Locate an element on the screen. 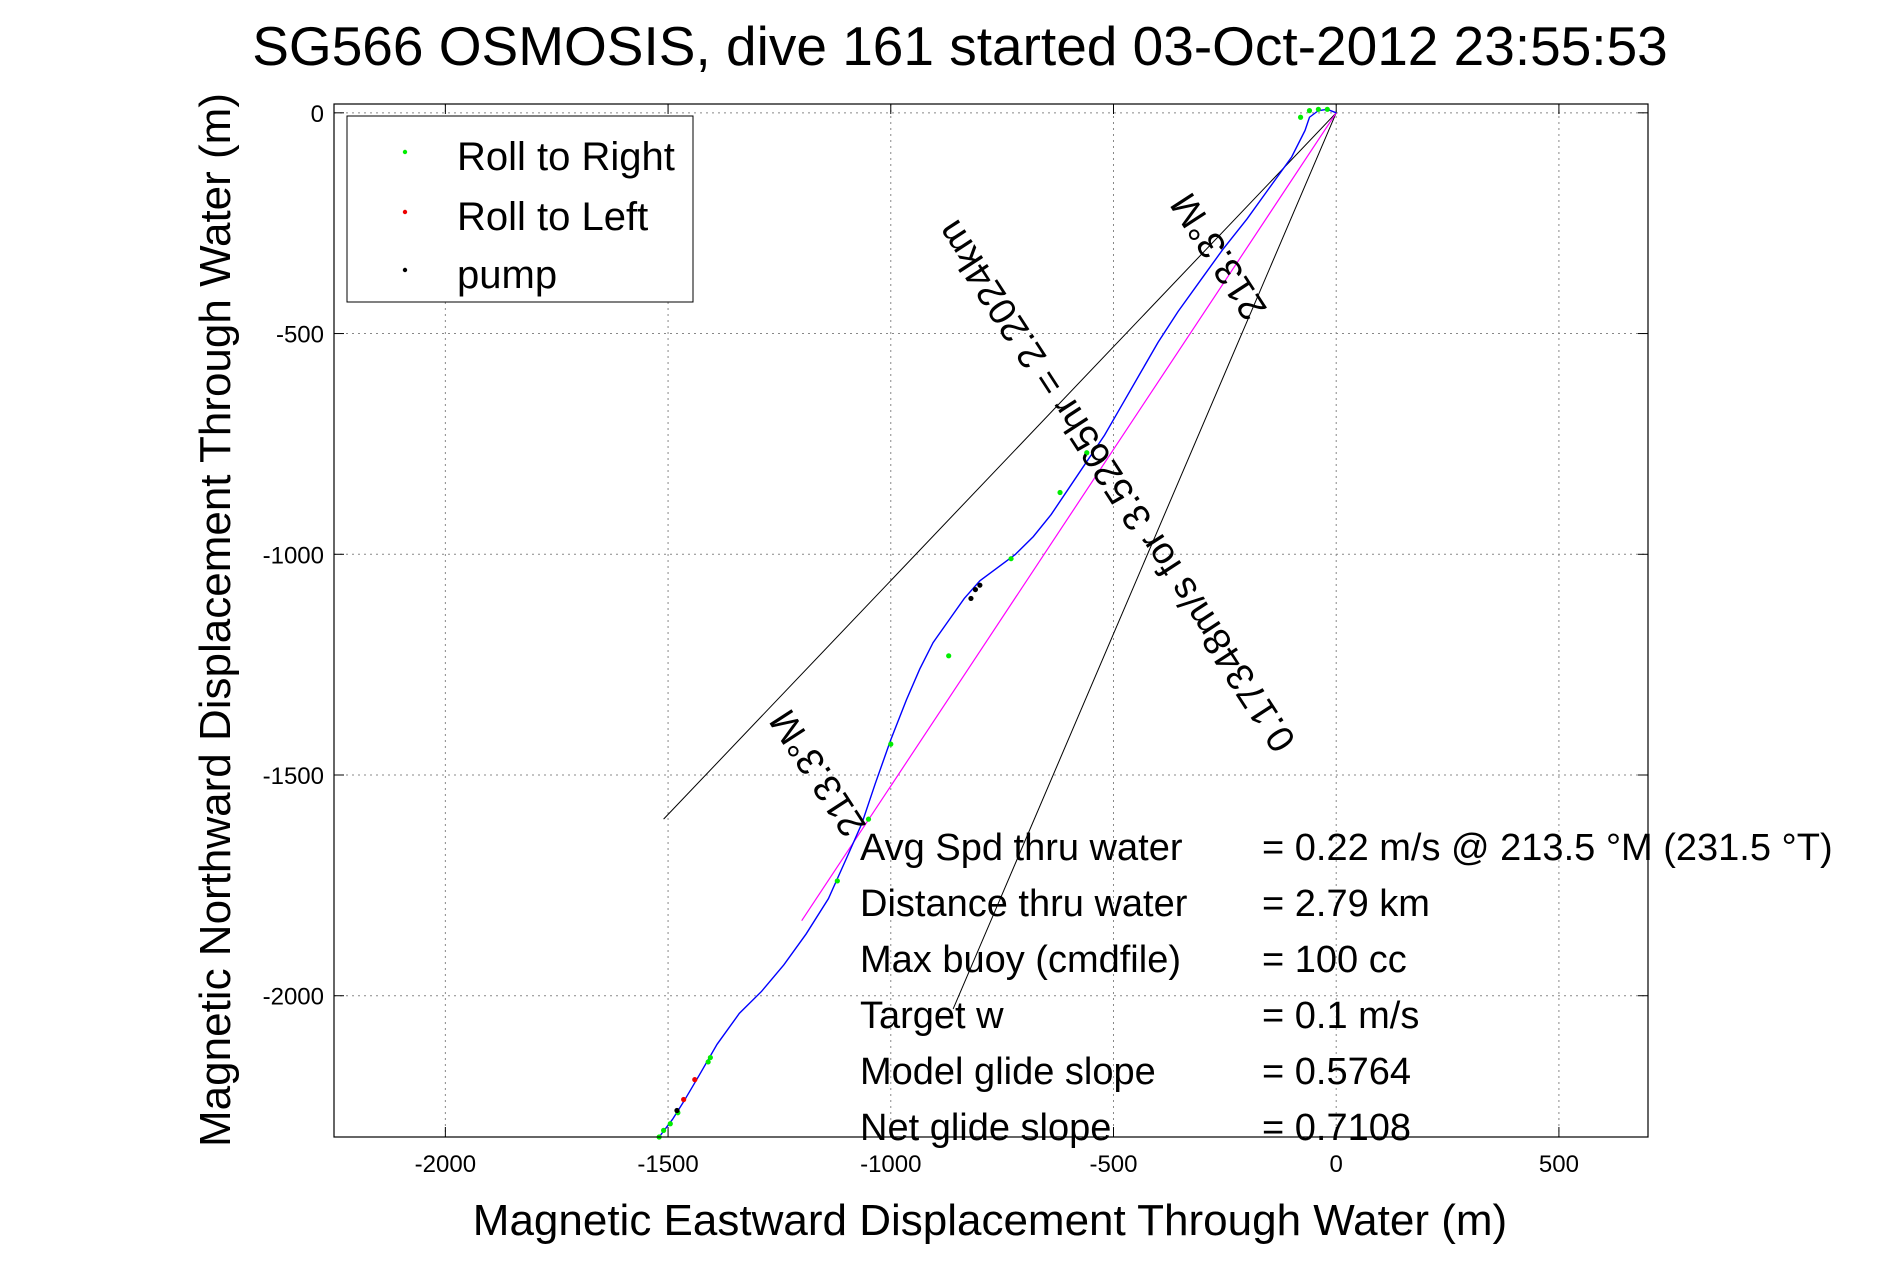 Image resolution: width=1891 pixels, height=1262 pixels. y-tick-label: -2000 is located at coordinates (293, 997).